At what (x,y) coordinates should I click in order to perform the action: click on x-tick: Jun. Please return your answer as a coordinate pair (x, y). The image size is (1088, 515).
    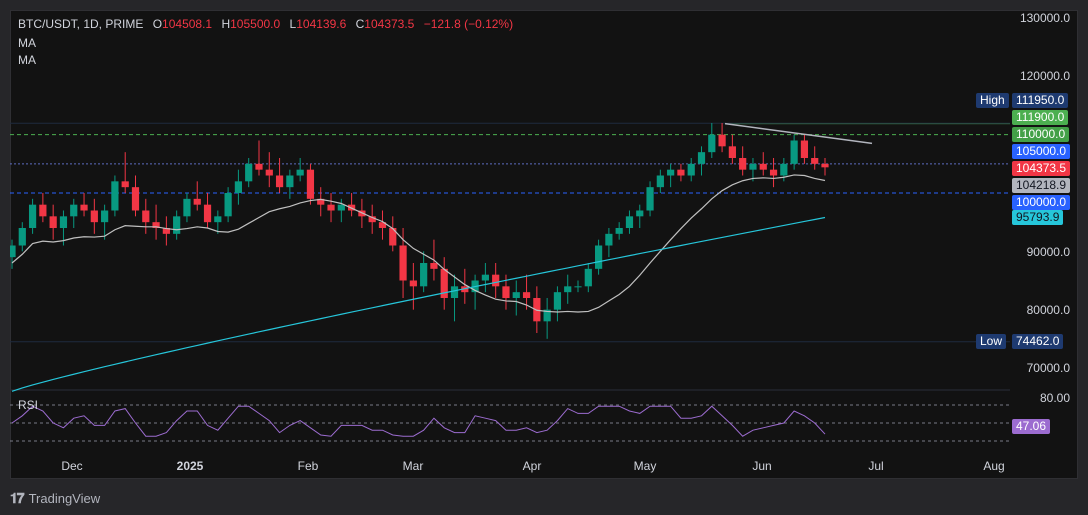
    Looking at the image, I should click on (762, 466).